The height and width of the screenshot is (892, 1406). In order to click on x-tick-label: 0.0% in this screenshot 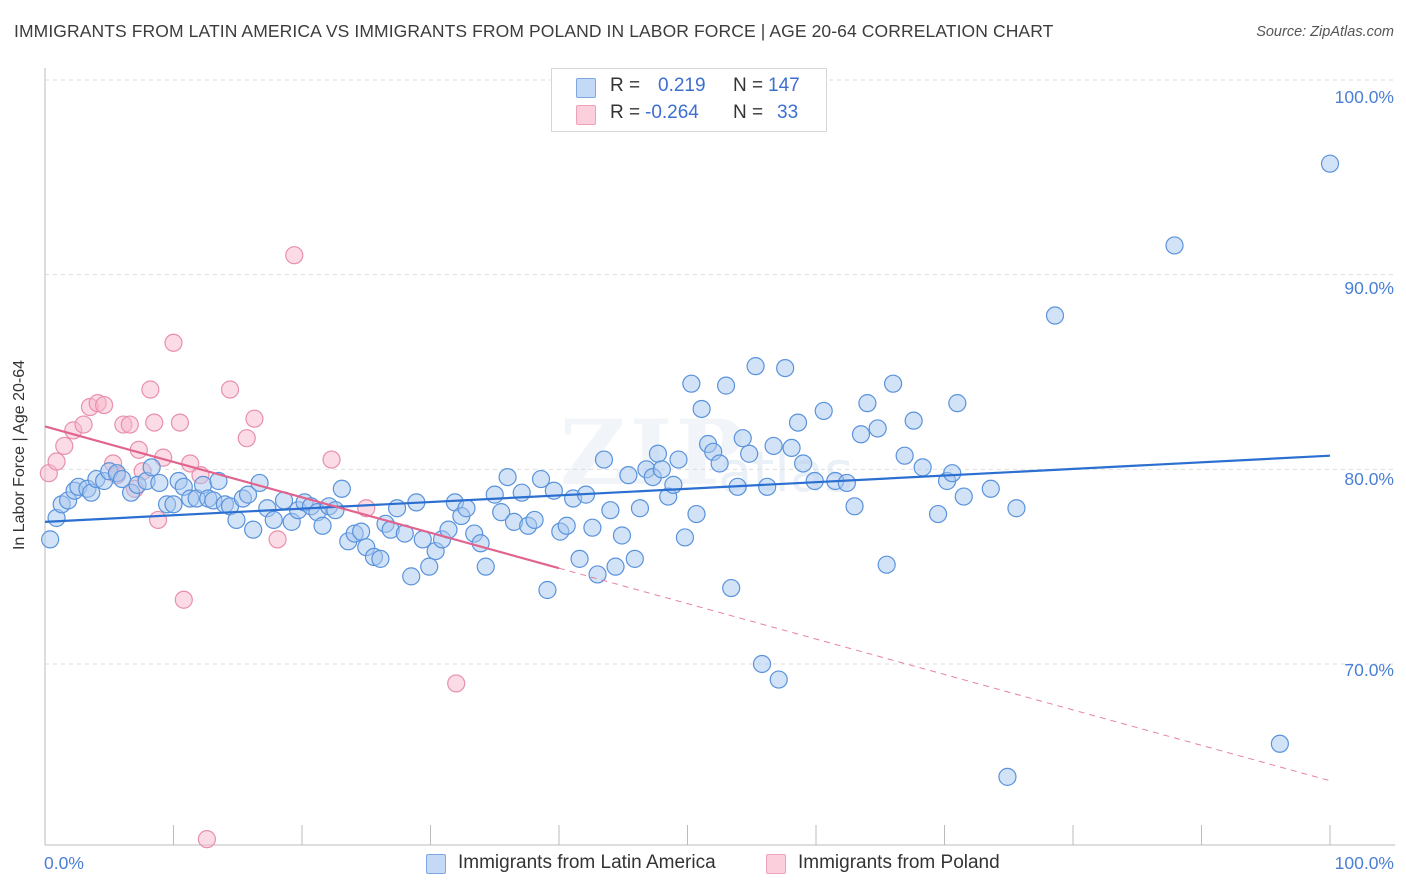, I will do `click(64, 863)`.